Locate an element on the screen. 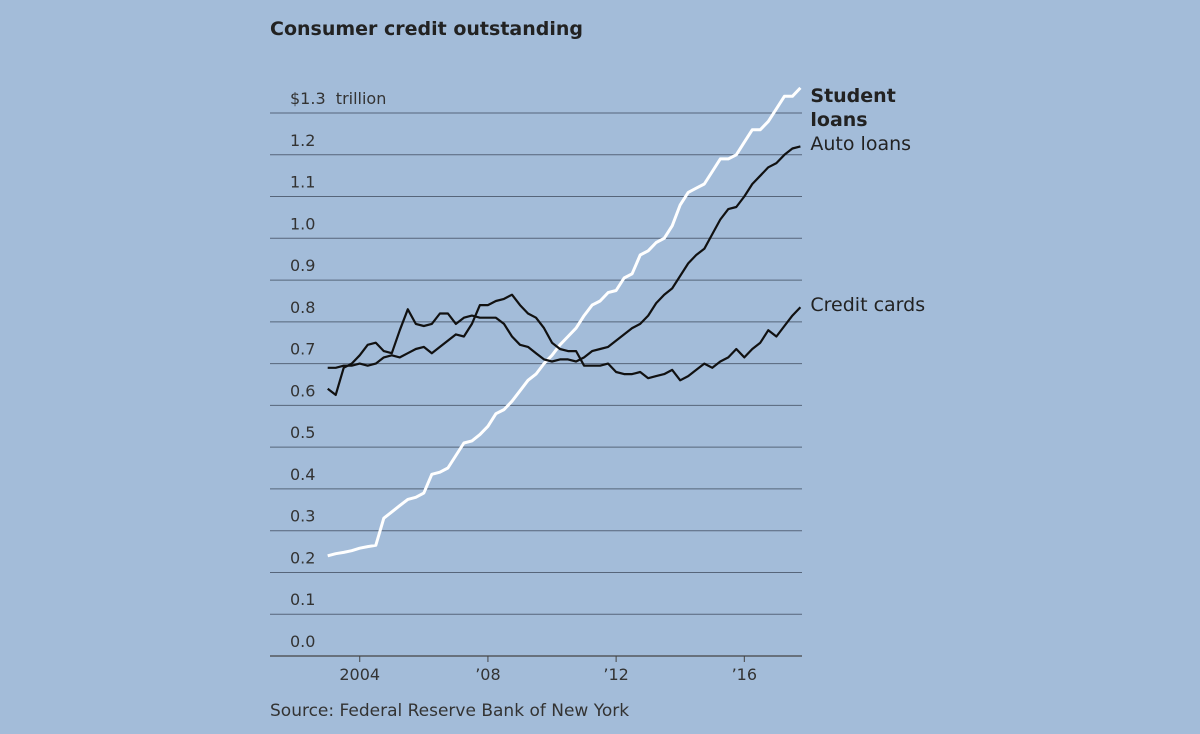 The image size is (1200, 734). series-label: Auto loans is located at coordinates (861, 144).